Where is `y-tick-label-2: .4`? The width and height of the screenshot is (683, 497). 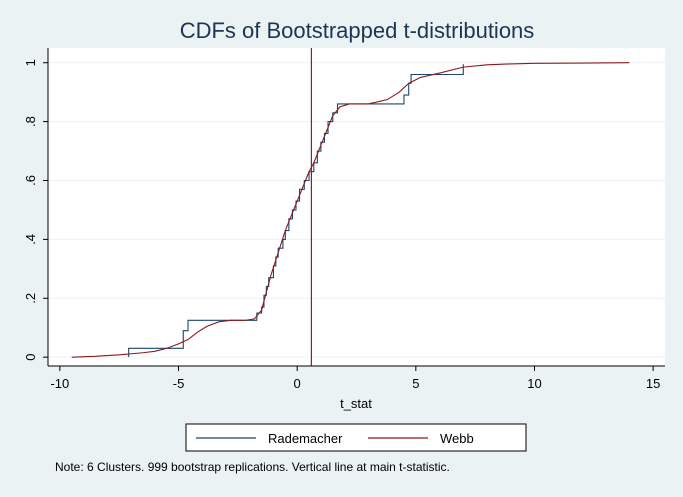 y-tick-label-2: .4 is located at coordinates (30, 239).